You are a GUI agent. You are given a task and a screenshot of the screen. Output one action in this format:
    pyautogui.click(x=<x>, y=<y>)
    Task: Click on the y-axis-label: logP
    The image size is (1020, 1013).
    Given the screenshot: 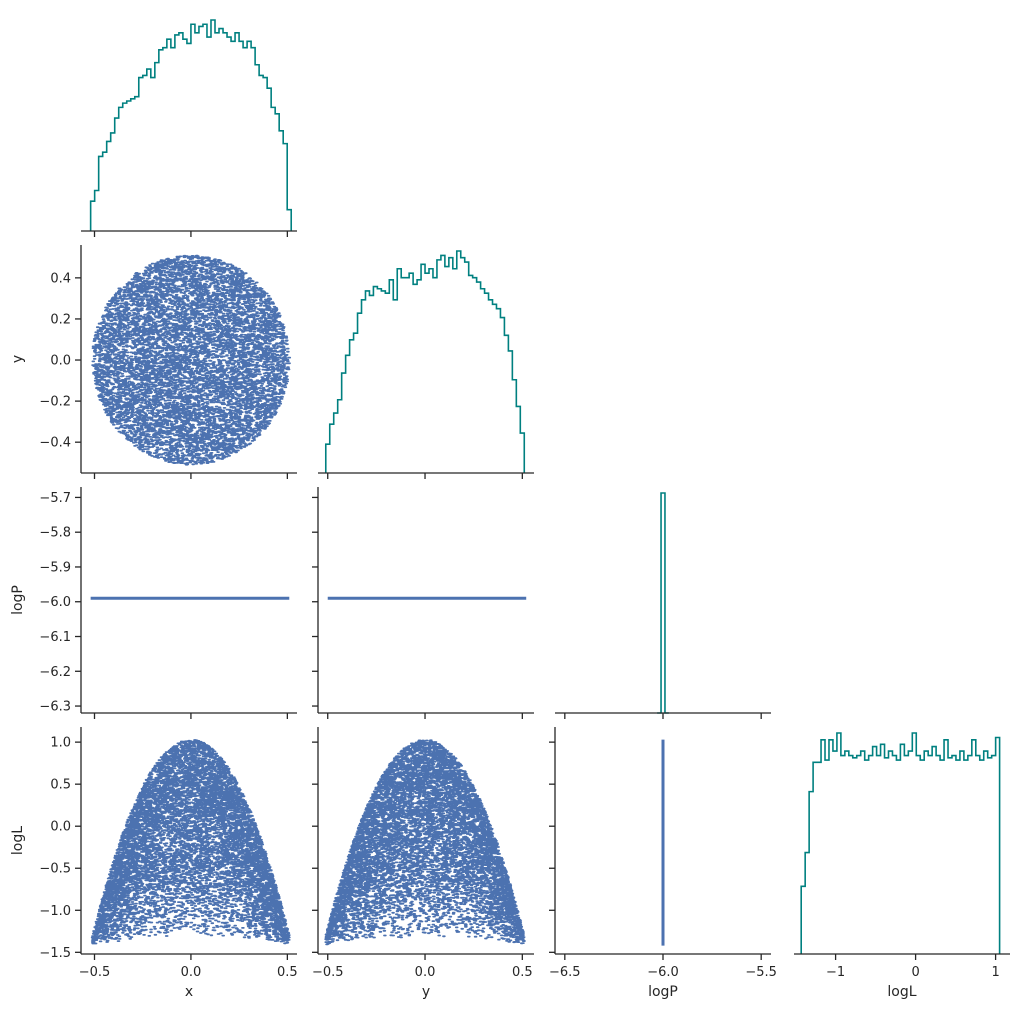 What is the action you would take?
    pyautogui.click(x=18, y=600)
    